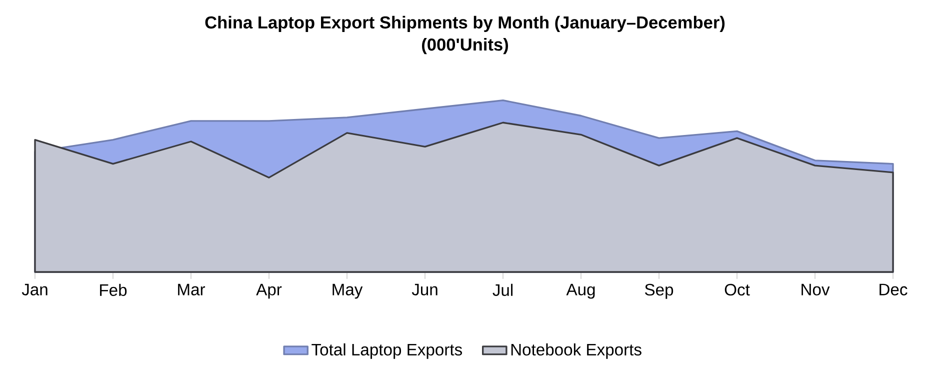  Describe the element at coordinates (576, 351) in the screenshot. I see `legend-label: Notebook Exports` at that location.